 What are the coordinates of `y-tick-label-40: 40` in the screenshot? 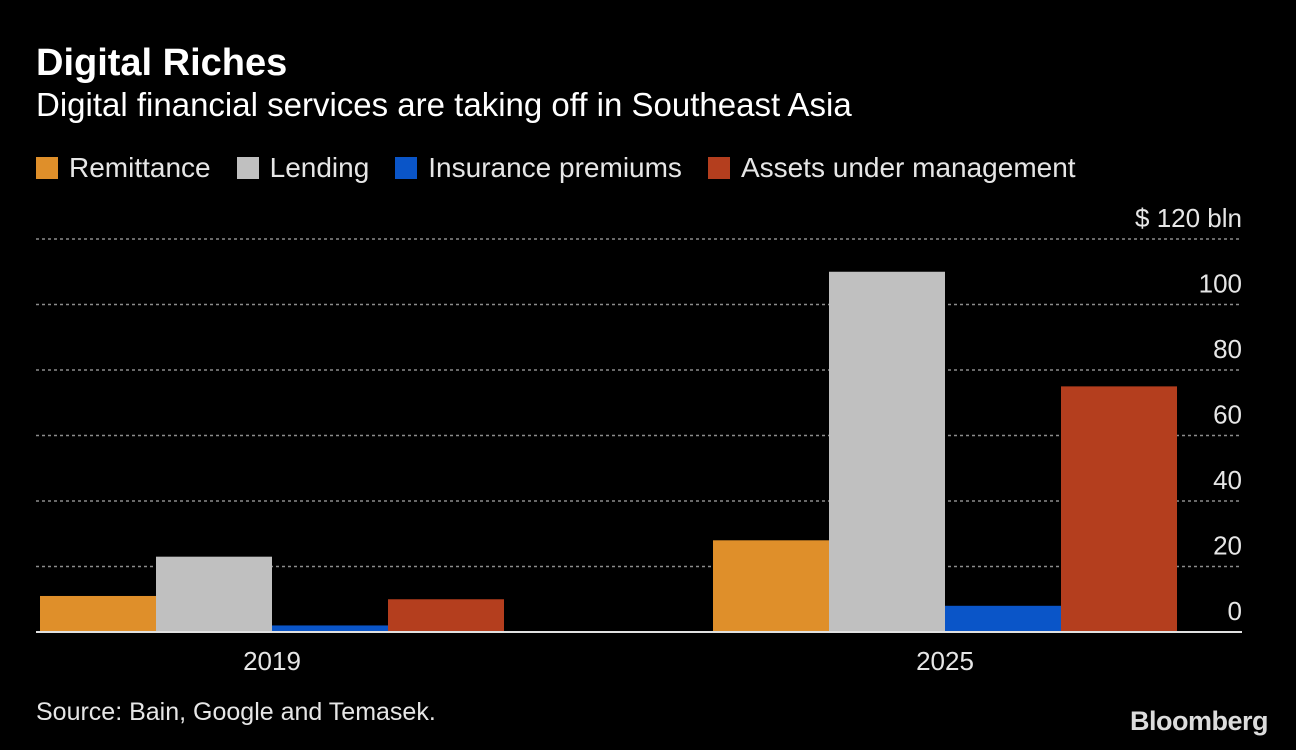 It's located at (1227, 480).